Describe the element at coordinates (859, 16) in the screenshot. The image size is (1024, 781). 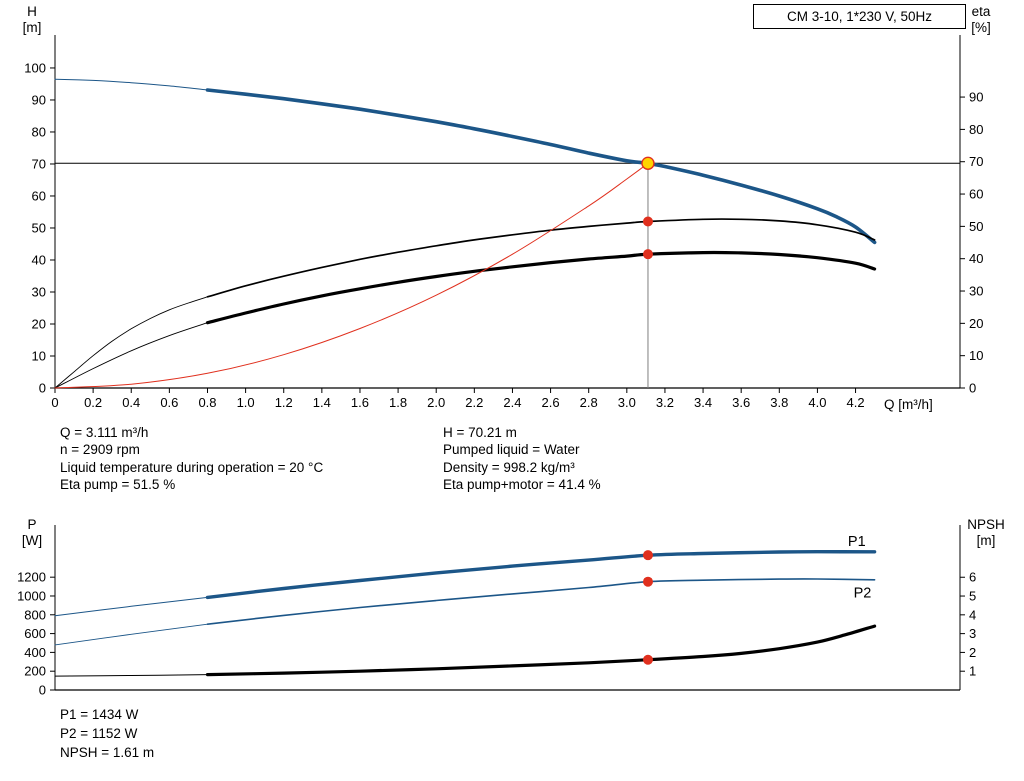
I see `pump-model-title: CM 3-10, 1*230 V, 50Hz` at that location.